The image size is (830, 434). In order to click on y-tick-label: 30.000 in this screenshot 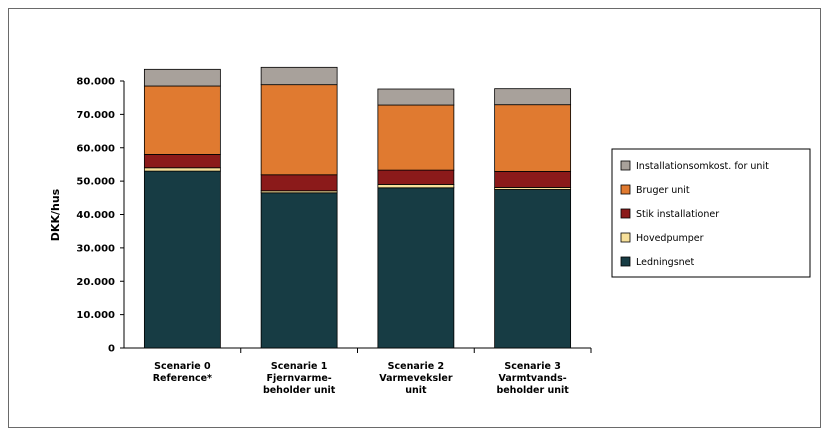, I will do `click(95, 248)`.